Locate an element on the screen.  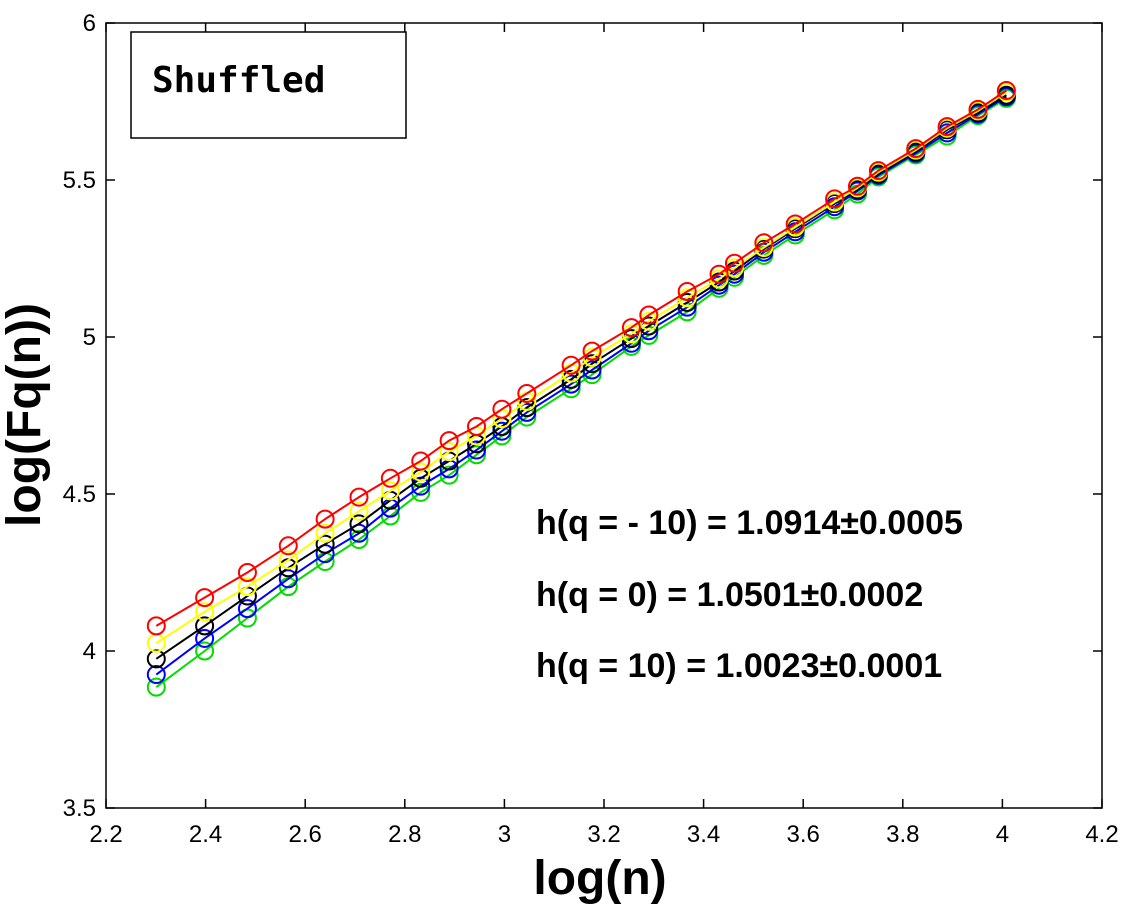
x-axis-title: log(n) is located at coordinates (599, 878).